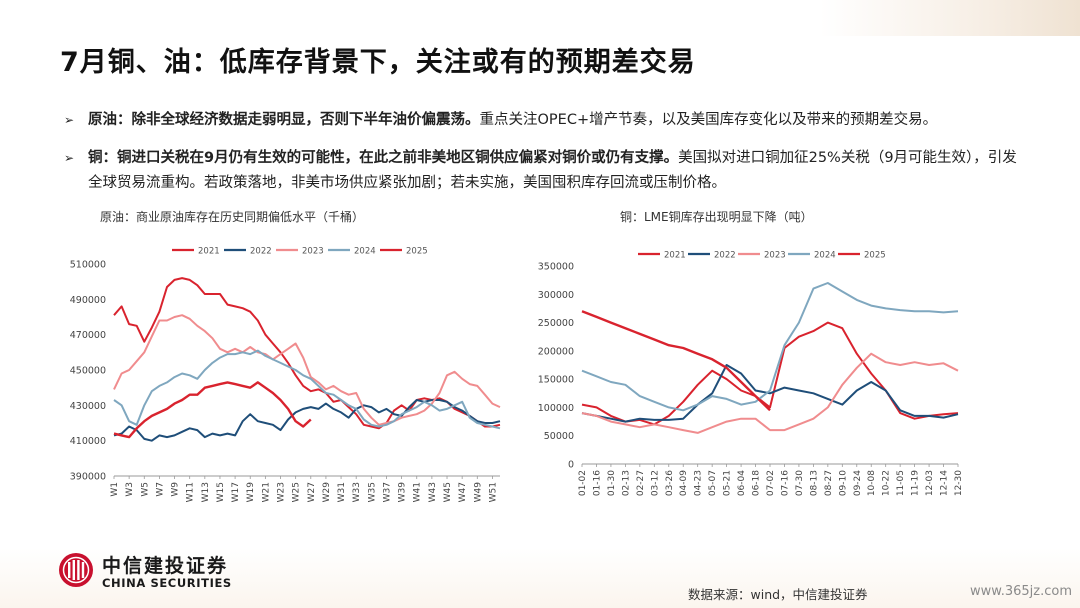  I want to click on x-tick-label: 04-23, so click(699, 483).